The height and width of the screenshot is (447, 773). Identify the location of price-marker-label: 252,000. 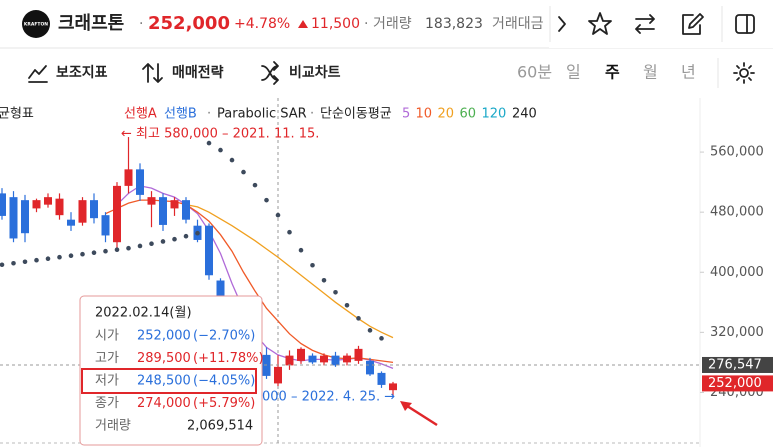
(735, 383).